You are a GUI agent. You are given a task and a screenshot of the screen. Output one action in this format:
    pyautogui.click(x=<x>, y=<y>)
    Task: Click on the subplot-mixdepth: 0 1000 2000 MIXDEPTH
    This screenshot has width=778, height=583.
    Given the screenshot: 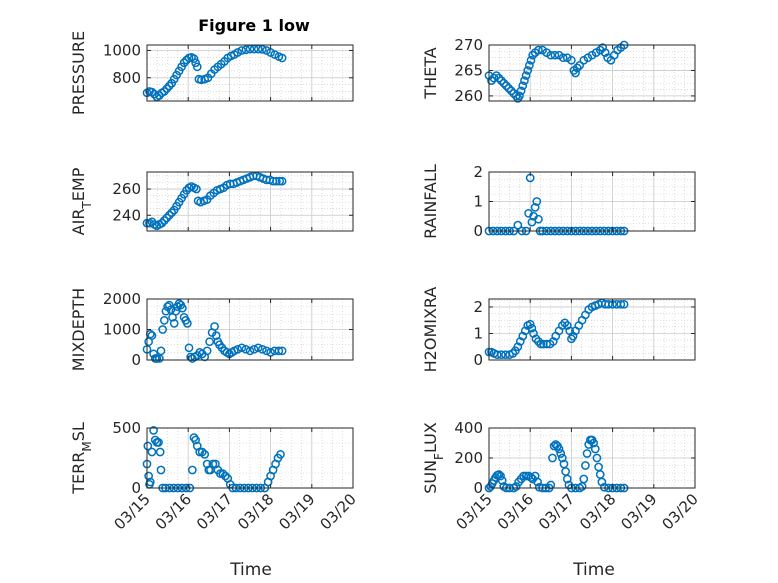 What is the action you would take?
    pyautogui.click(x=211, y=329)
    